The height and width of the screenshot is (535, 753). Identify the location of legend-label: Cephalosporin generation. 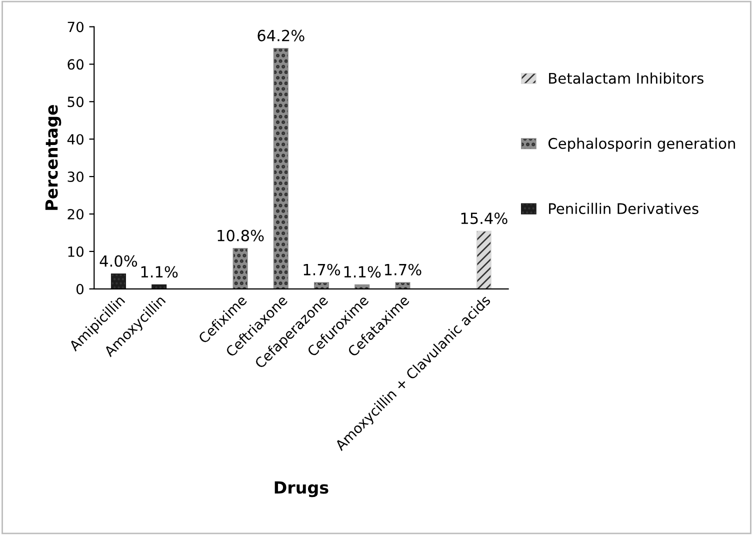
(641, 145).